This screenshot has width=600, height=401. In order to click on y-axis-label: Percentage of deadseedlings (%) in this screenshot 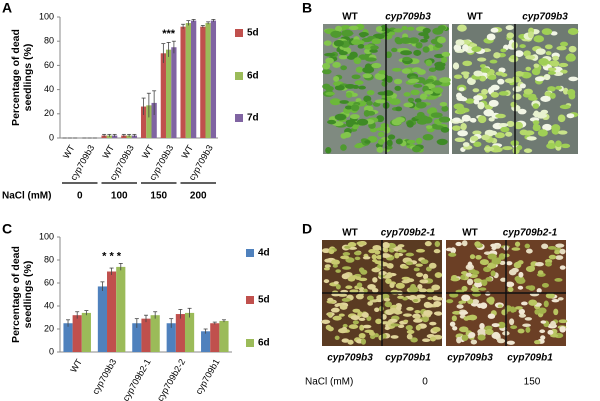, I will do `click(22, 77)`.